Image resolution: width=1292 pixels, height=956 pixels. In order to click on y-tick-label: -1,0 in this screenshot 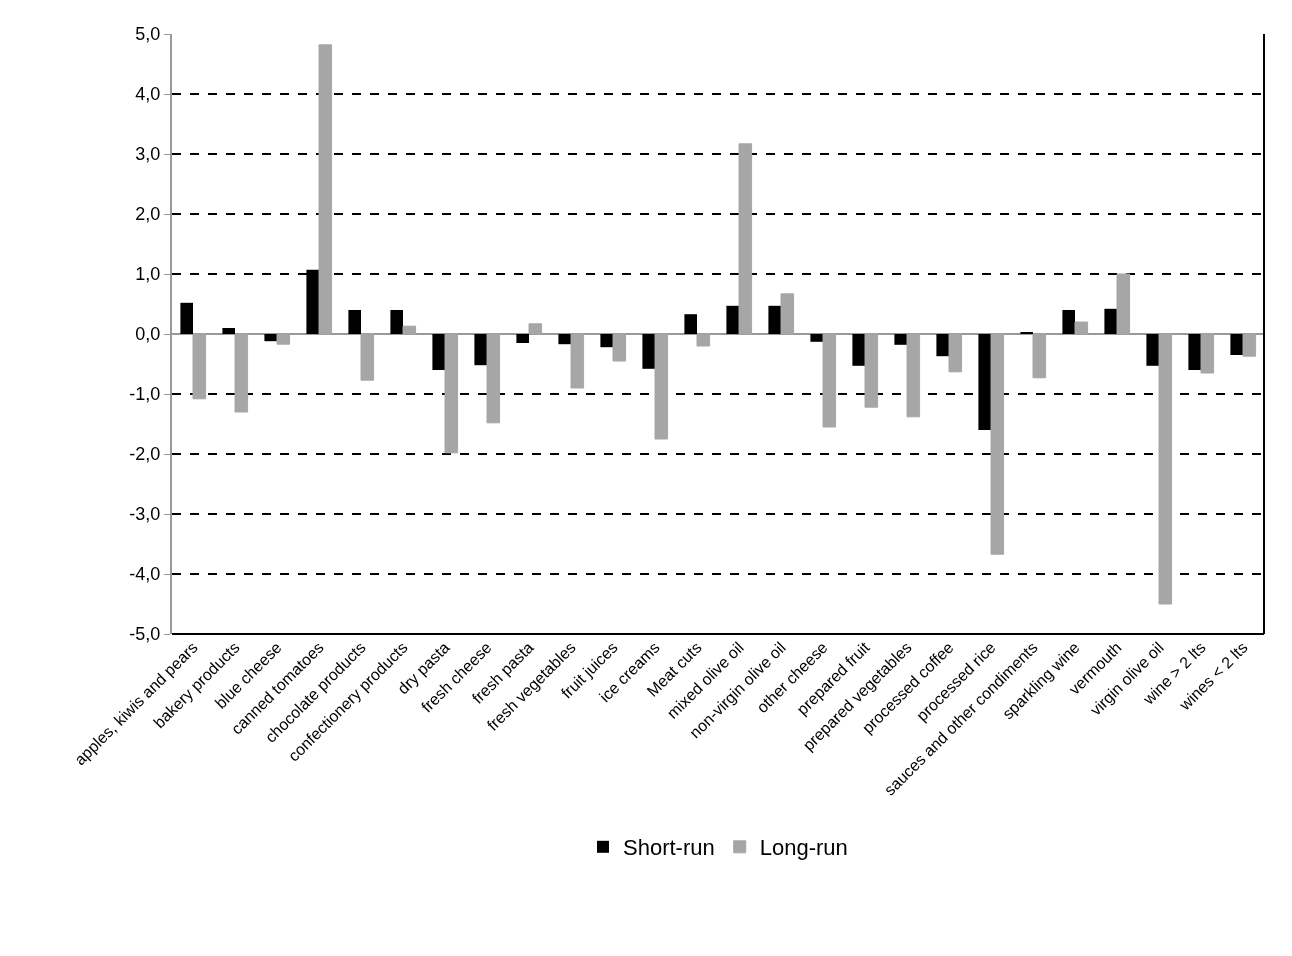, I will do `click(145, 394)`.